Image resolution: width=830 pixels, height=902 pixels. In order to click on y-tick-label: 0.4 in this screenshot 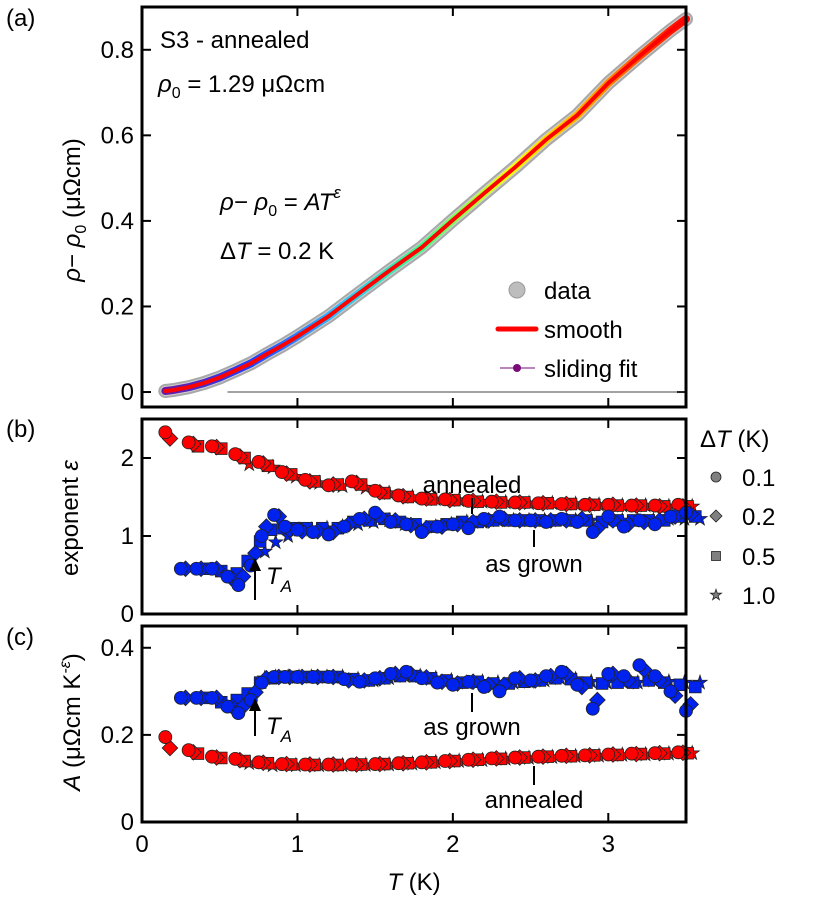, I will do `click(117, 221)`.